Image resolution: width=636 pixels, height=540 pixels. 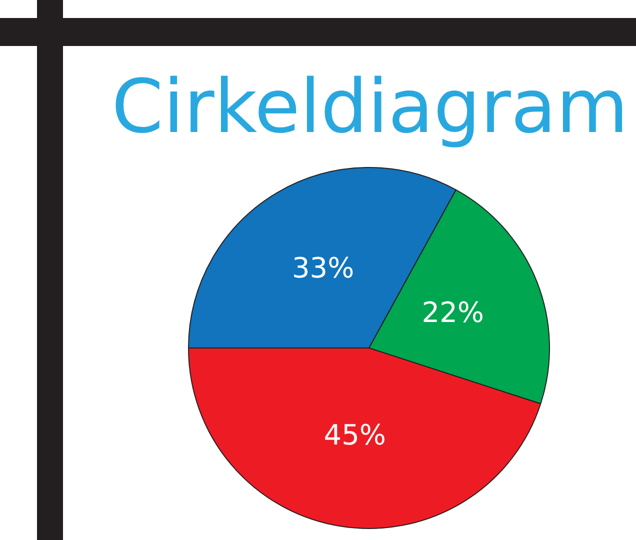 What do you see at coordinates (355, 435) in the screenshot?
I see `data-label: 45%` at bounding box center [355, 435].